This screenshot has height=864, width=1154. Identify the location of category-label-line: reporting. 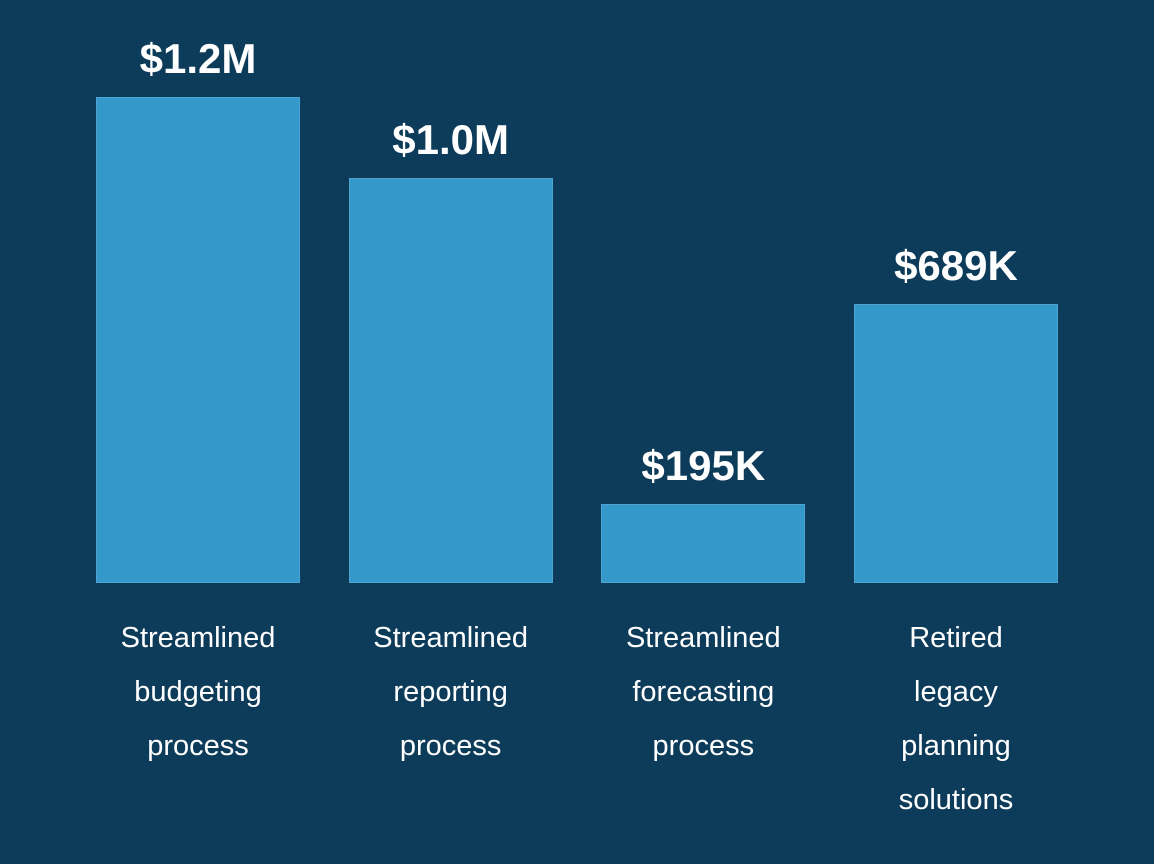
(450, 692).